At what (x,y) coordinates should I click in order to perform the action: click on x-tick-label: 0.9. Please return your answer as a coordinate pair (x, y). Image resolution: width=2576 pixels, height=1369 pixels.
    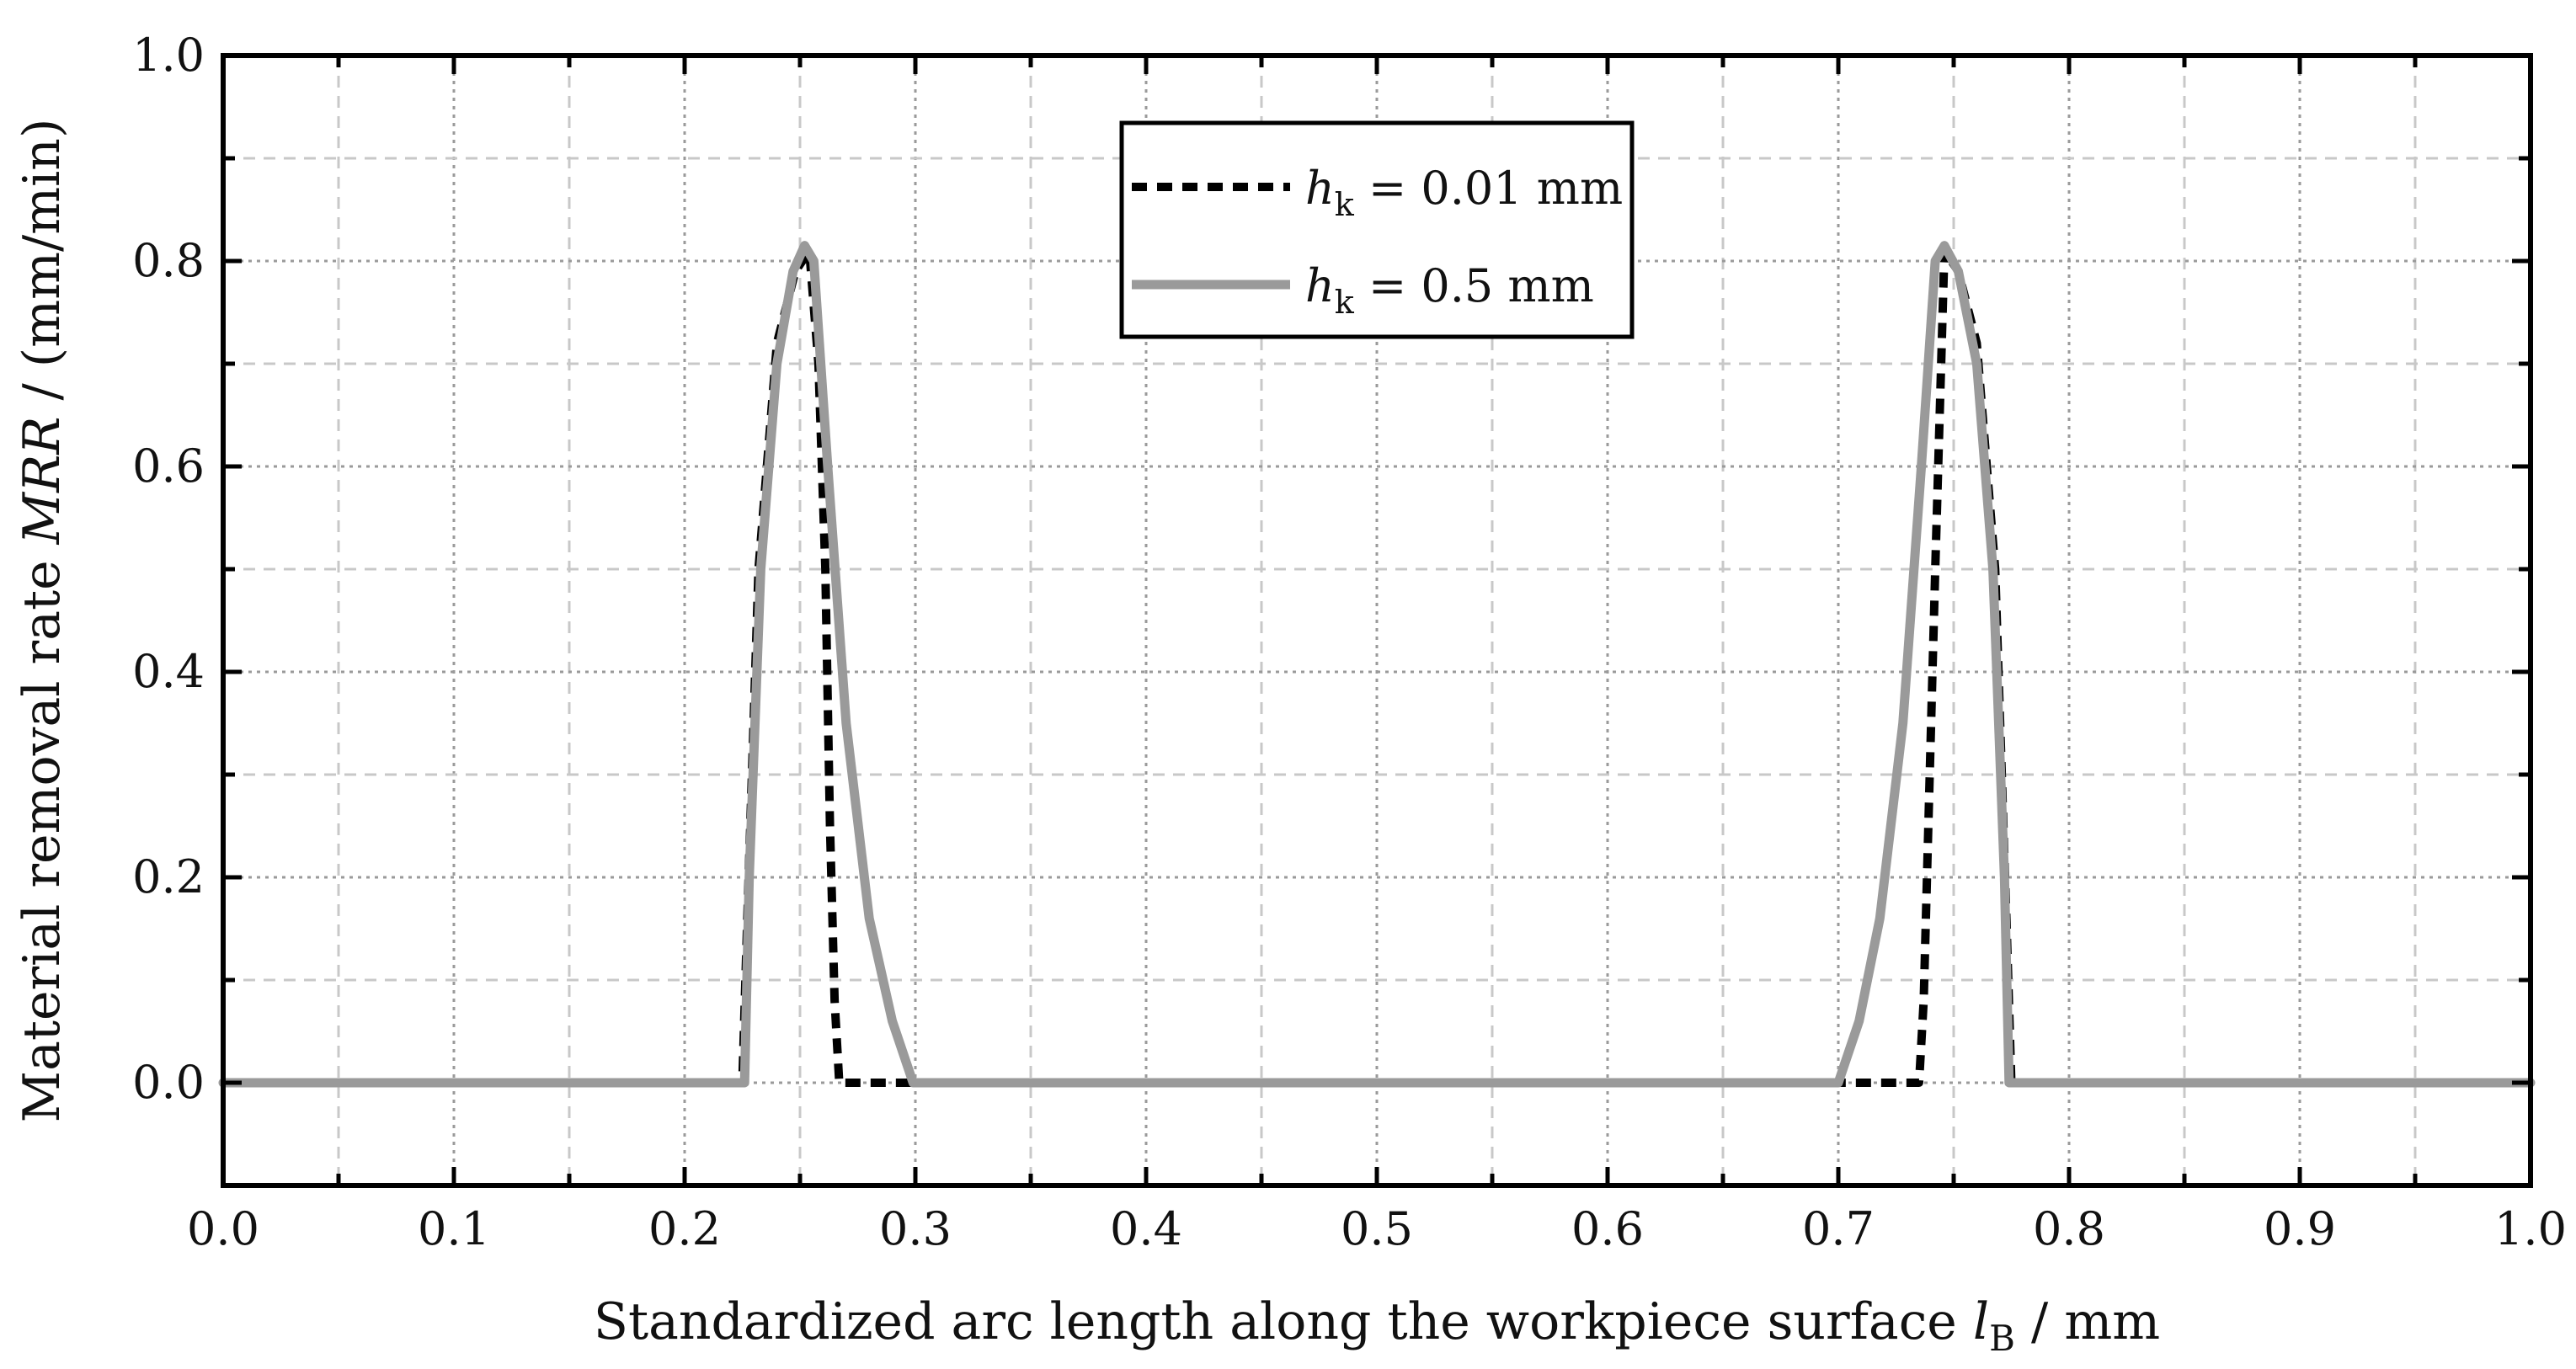
    Looking at the image, I should click on (2300, 1228).